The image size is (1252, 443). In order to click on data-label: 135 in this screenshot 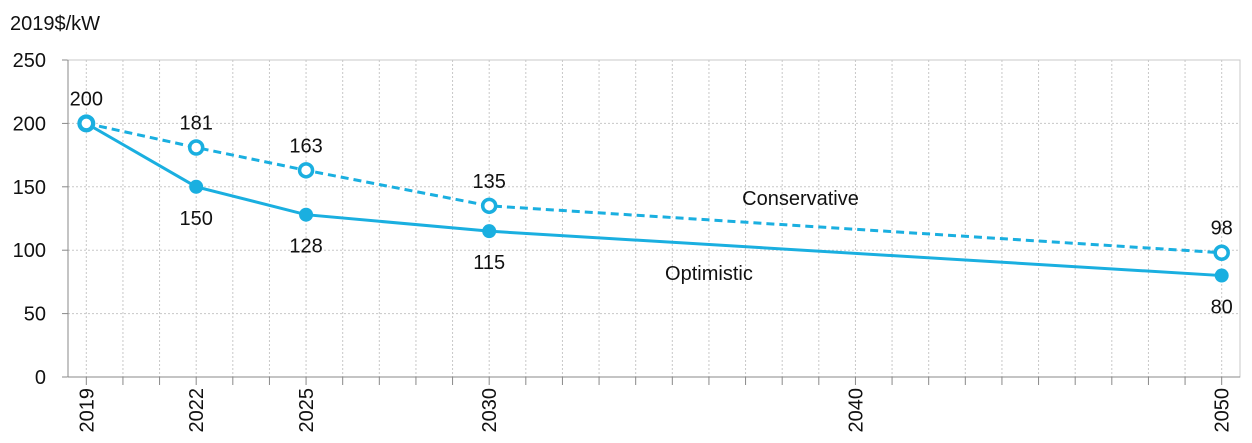, I will do `click(489, 182)`.